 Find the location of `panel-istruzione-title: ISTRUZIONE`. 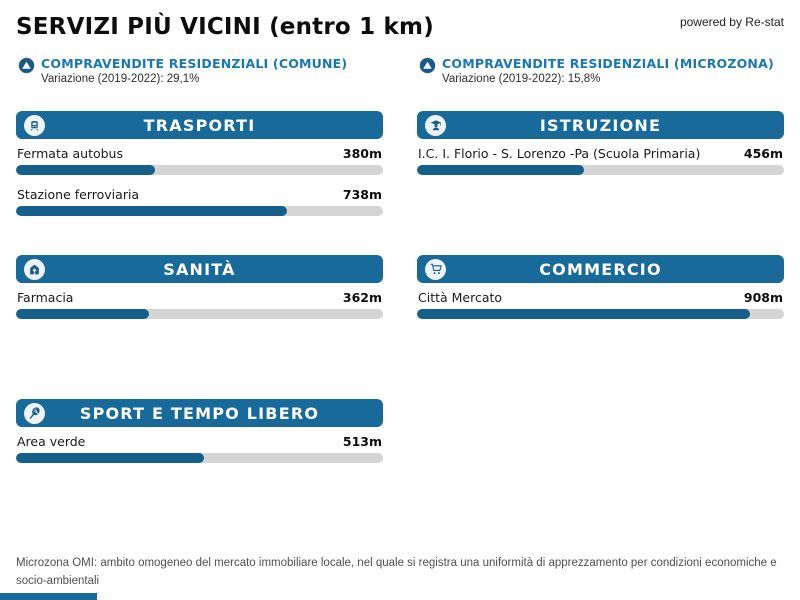

panel-istruzione-title: ISTRUZIONE is located at coordinates (600, 125).